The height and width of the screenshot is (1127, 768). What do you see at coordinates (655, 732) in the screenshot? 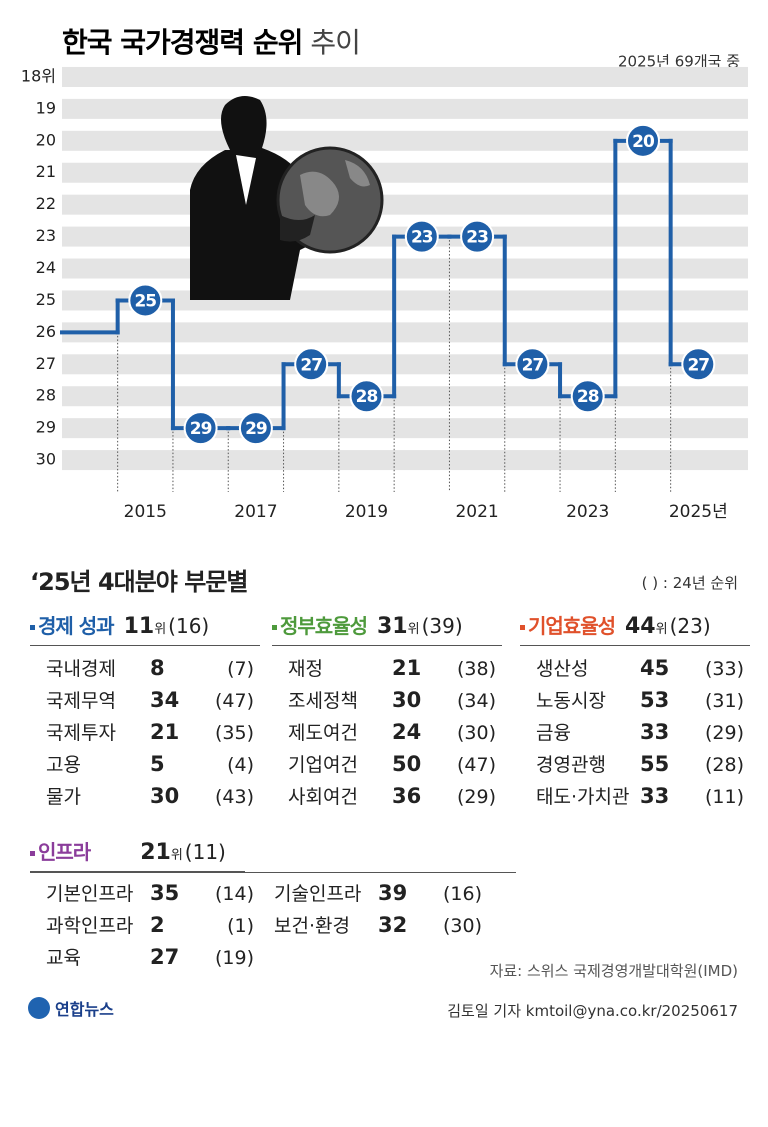
I see `item-rank: 33` at bounding box center [655, 732].